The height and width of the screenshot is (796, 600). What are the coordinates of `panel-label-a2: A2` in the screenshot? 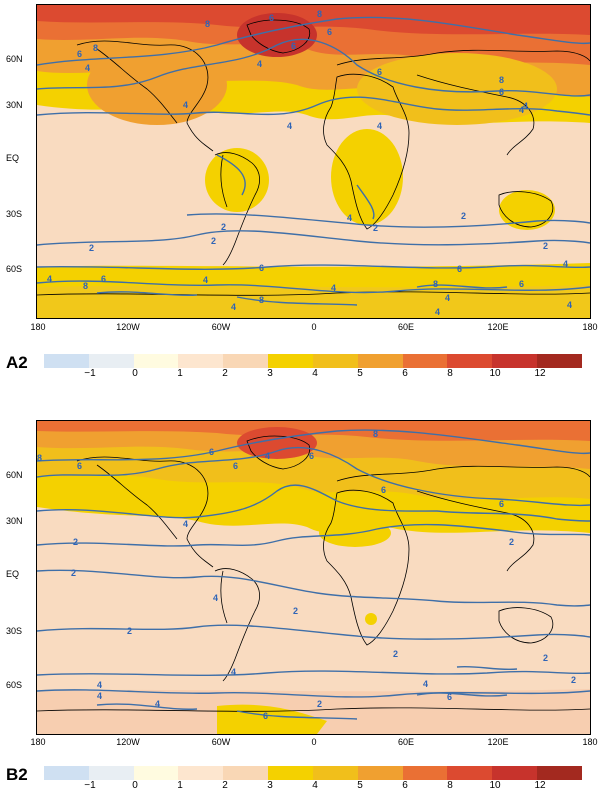 It's located at (17, 362).